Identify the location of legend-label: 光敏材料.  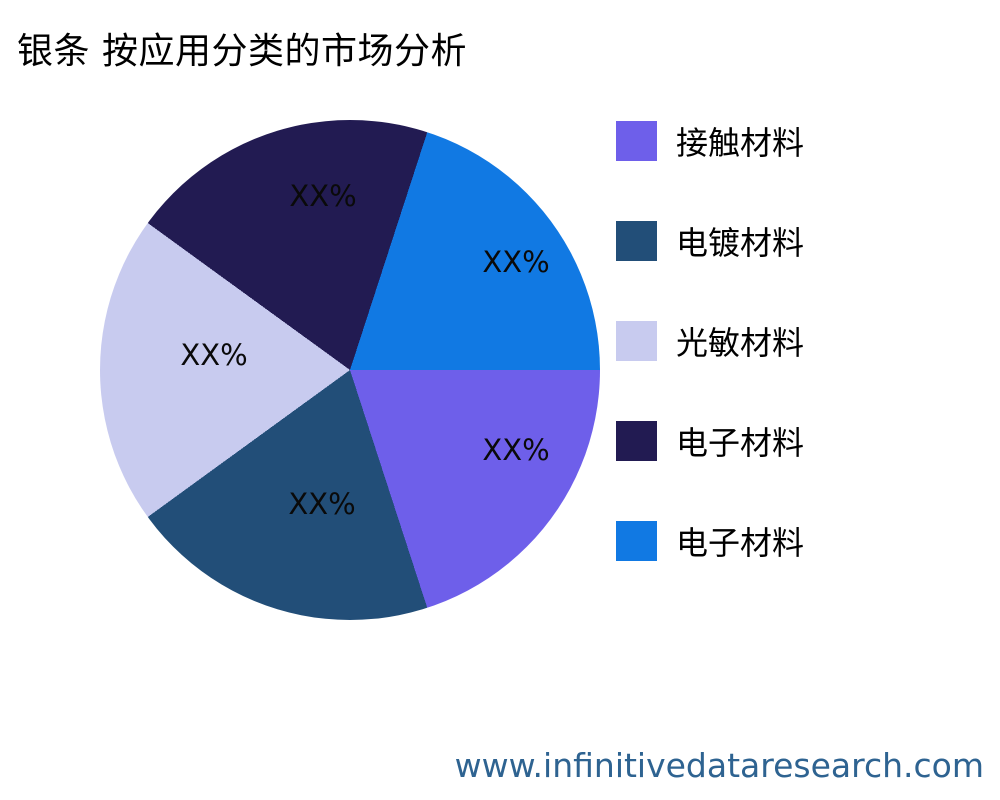
(740, 343).